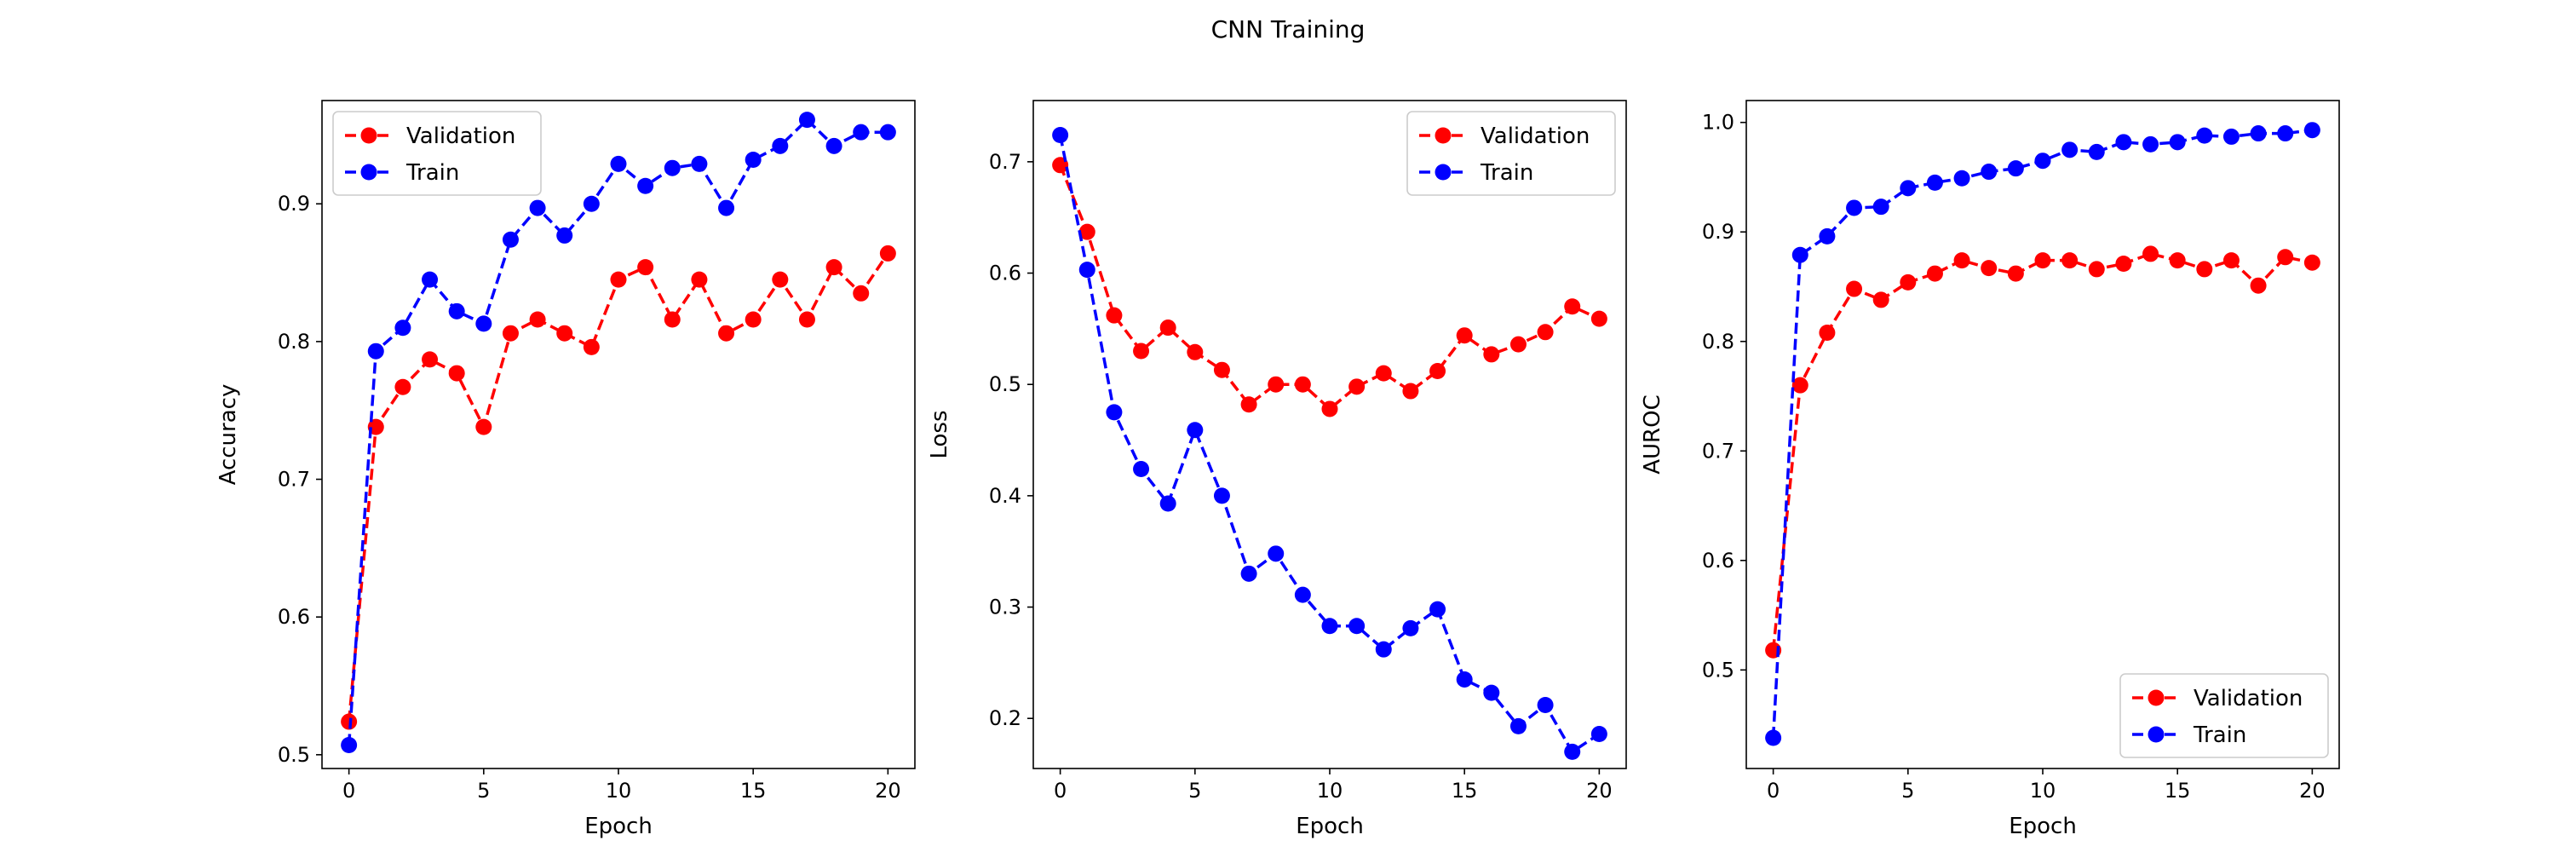  What do you see at coordinates (619, 791) in the screenshot?
I see `x-tick-label: 10` at bounding box center [619, 791].